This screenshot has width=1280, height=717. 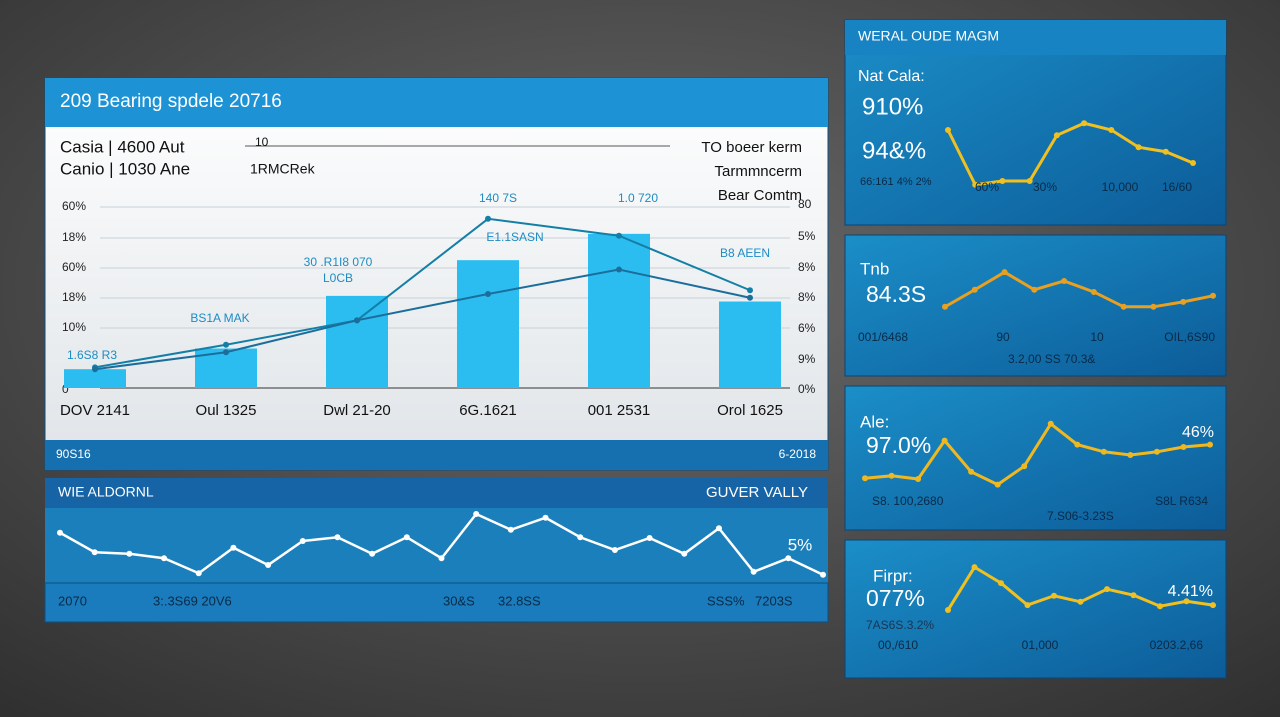 What do you see at coordinates (92, 355) in the screenshot?
I see `label: 1.6S8 R3` at bounding box center [92, 355].